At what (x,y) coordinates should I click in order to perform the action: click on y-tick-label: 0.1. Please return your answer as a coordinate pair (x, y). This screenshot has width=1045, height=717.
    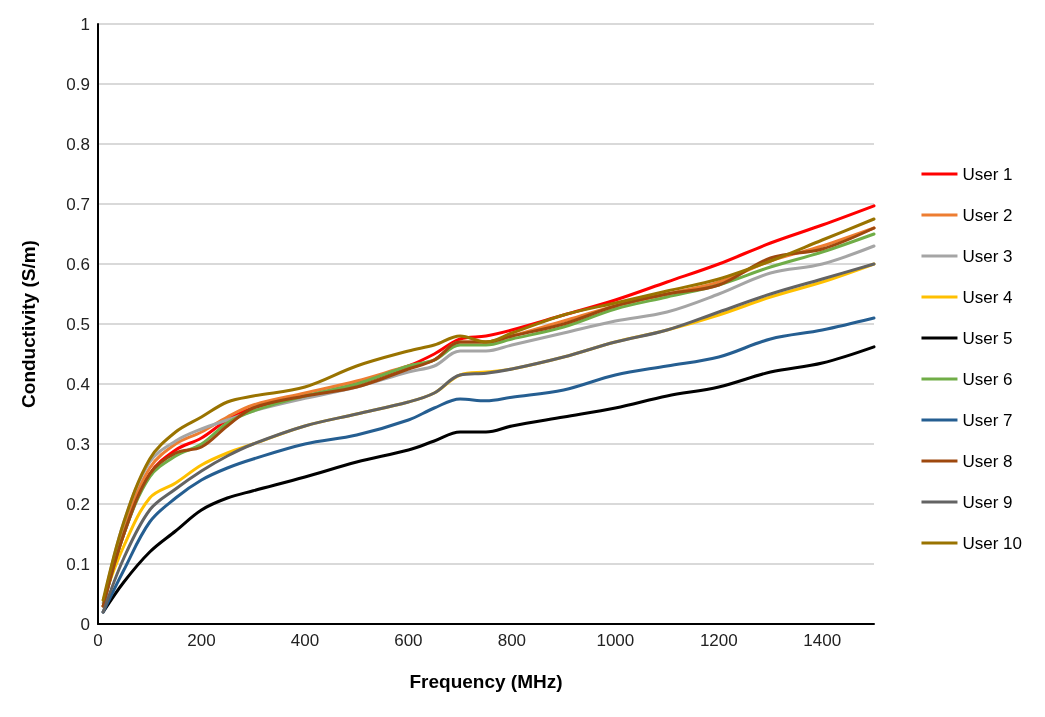
    Looking at the image, I should click on (78, 564).